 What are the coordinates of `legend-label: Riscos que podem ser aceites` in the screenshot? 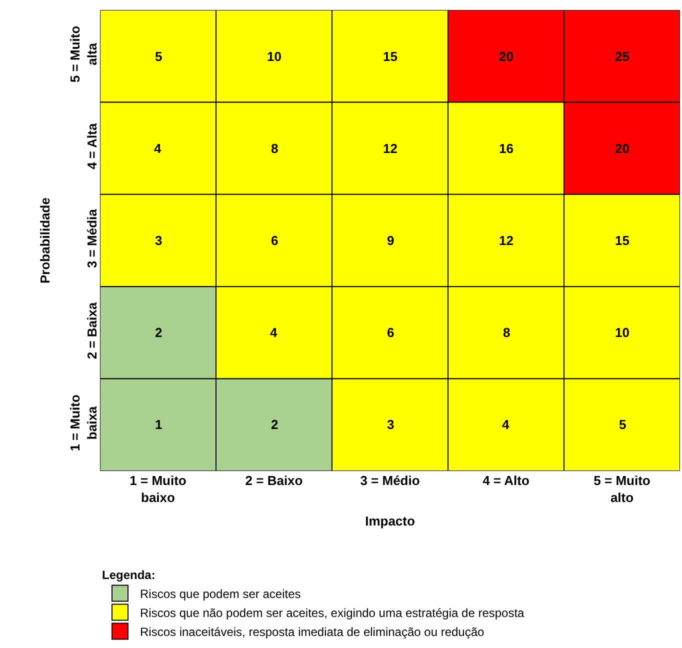 It's located at (220, 593).